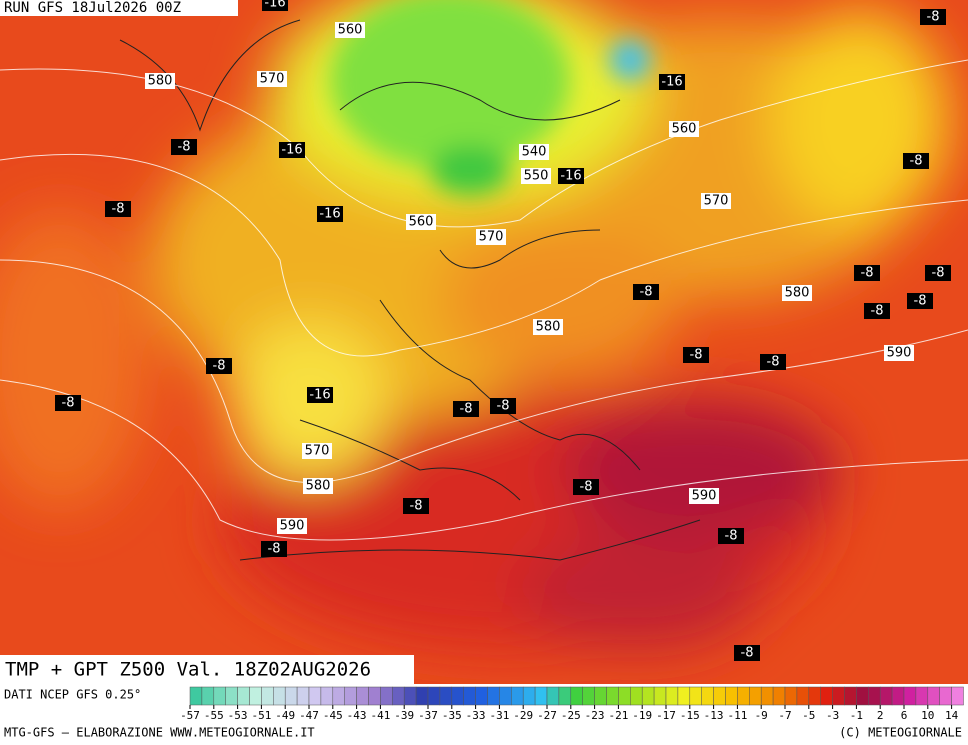 Image resolution: width=968 pixels, height=745 pixels. Describe the element at coordinates (190, 715) in the screenshot. I see `color-scale-label: -57` at that location.